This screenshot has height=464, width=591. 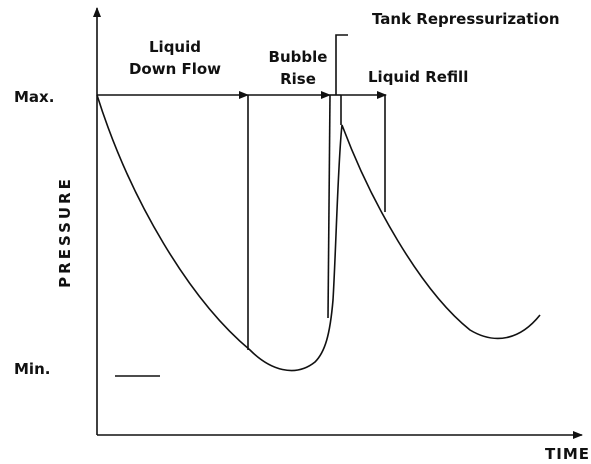 I want to click on phase-divider, so click(x=329, y=206).